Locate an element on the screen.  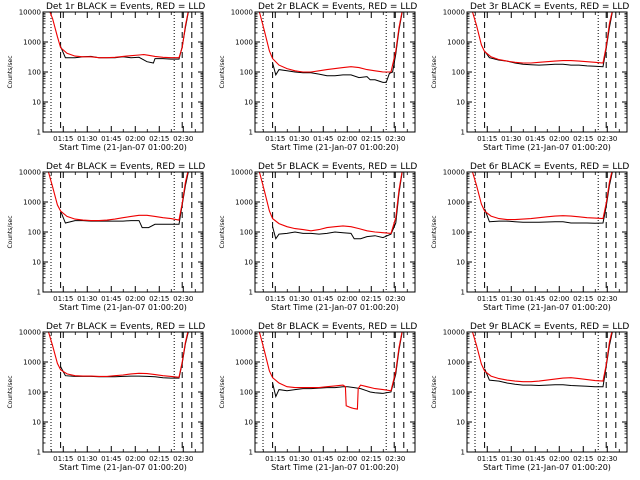
panel-title: Det 4r BLACK = Events, RED = LLD is located at coordinates (125, 167).